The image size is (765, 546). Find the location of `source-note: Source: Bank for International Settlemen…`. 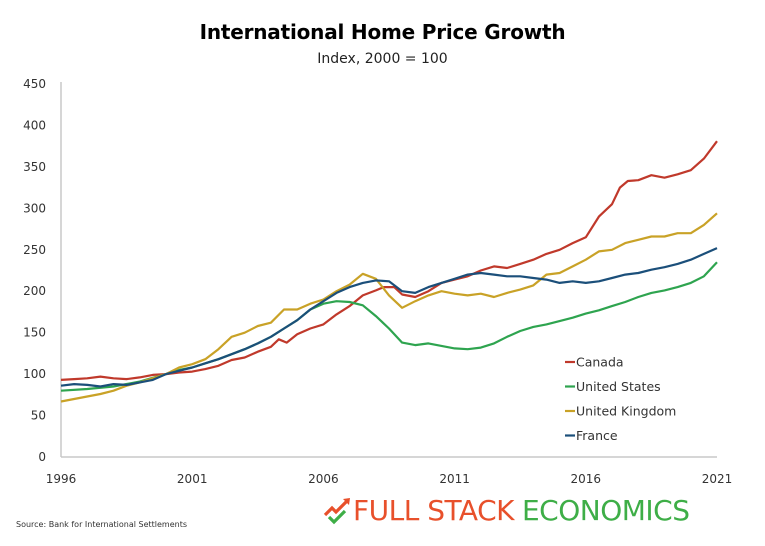

source-note: Source: Bank for International Settlemen… is located at coordinates (102, 524).